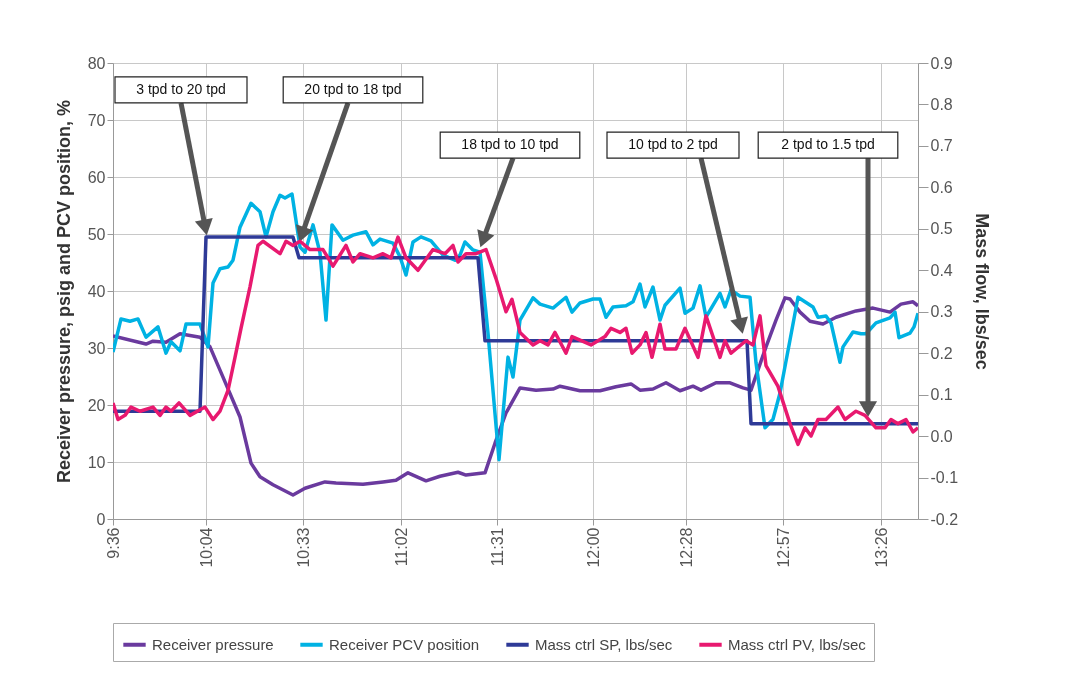 This screenshot has height=681, width=1073. Describe the element at coordinates (181, 88) in the screenshot. I see `annotation: 3 tpd to 20 tpd` at that location.